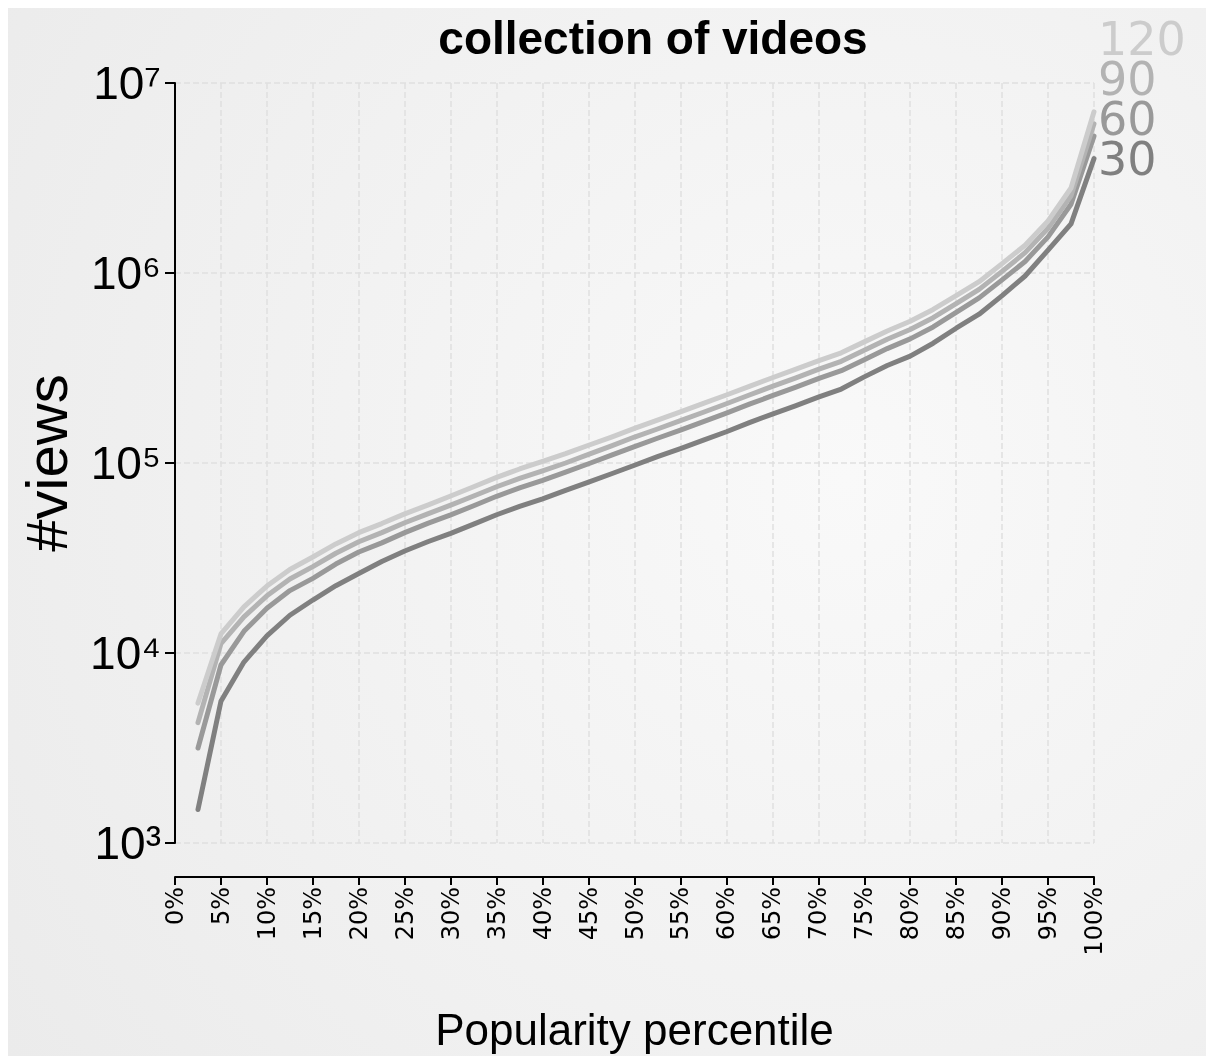 This screenshot has width=1214, height=1064. Describe the element at coordinates (956, 914) in the screenshot. I see `x-tick-label: 85%` at that location.